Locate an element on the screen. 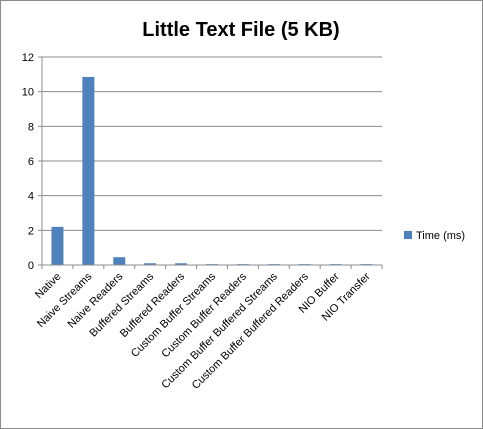 The height and width of the screenshot is (429, 483). y-tick-label: 8 is located at coordinates (31, 127).